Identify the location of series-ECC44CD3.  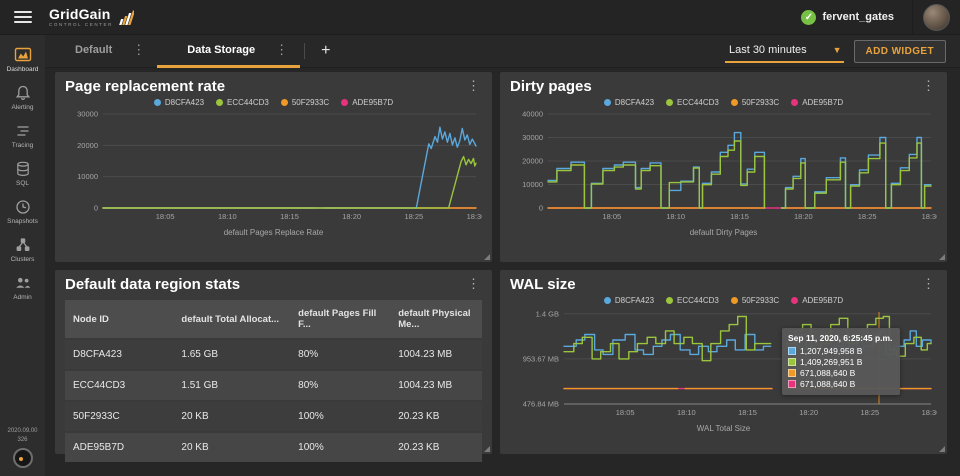
(289, 182).